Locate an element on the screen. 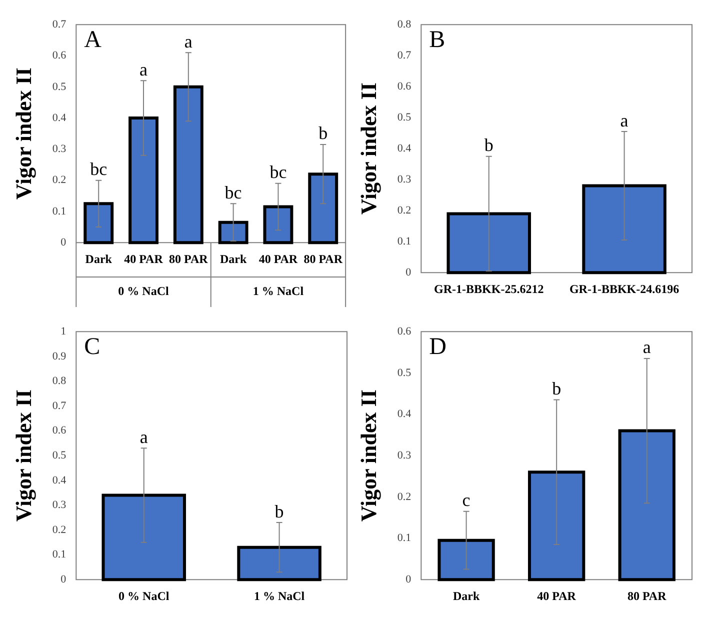  y-tick-label: 0.9 is located at coordinates (59, 356).